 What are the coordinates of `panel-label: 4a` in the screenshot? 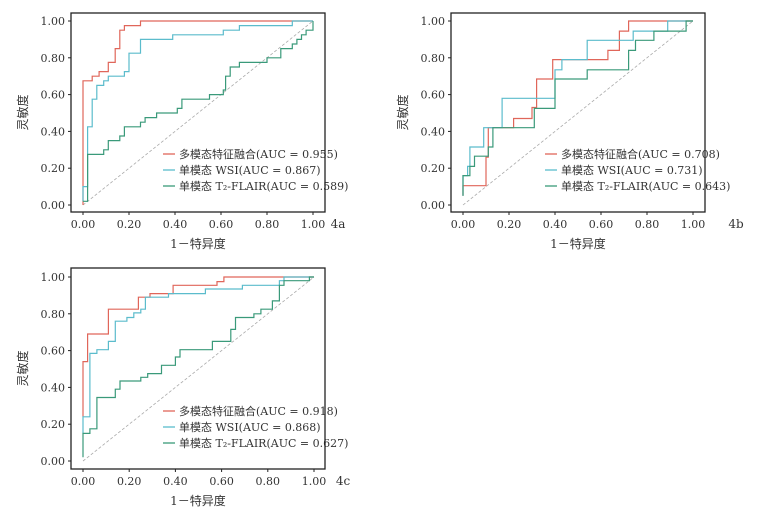 It's located at (338, 224).